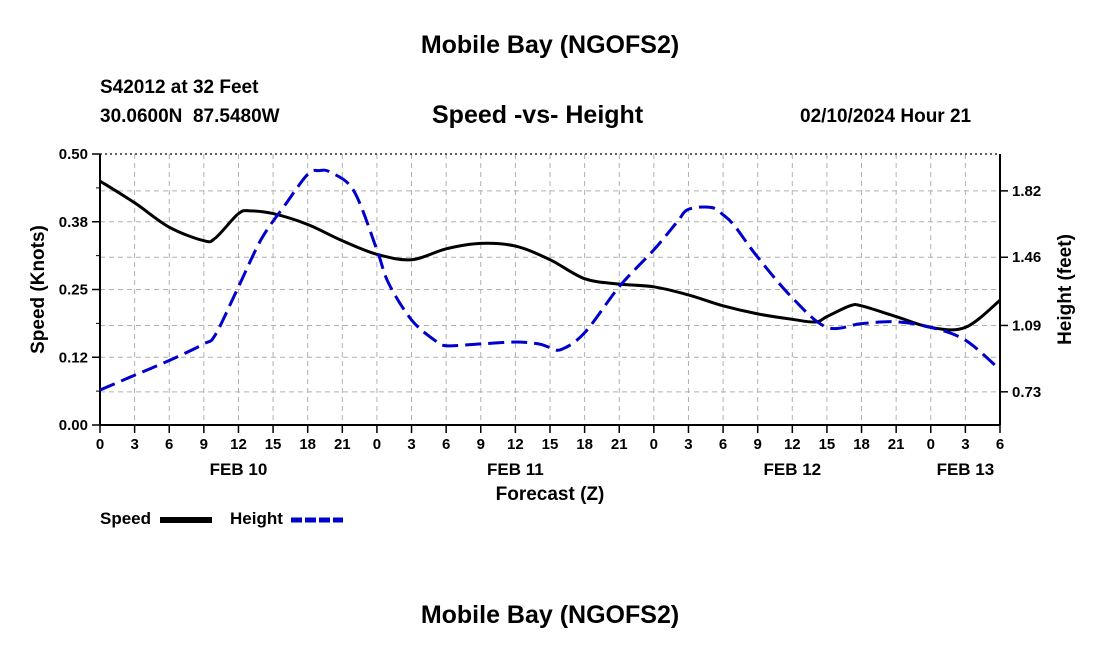  What do you see at coordinates (38, 289) in the screenshot?
I see `y-axis-title-left: Speed (Knots)` at bounding box center [38, 289].